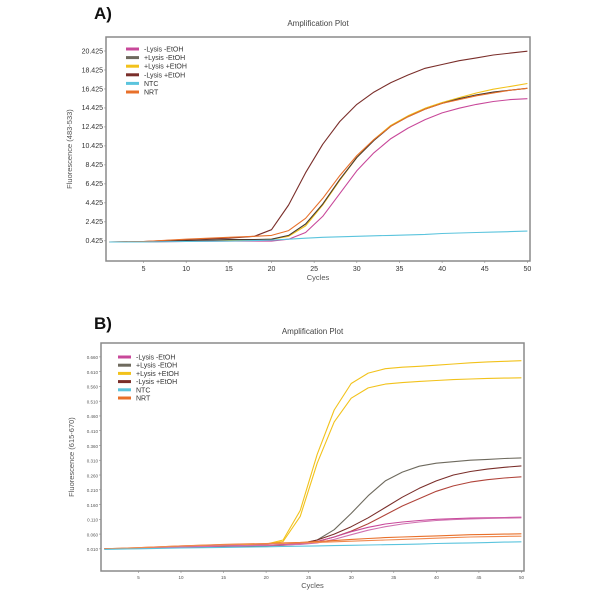  I want to click on y-tick-label: 10.425, so click(93, 146).